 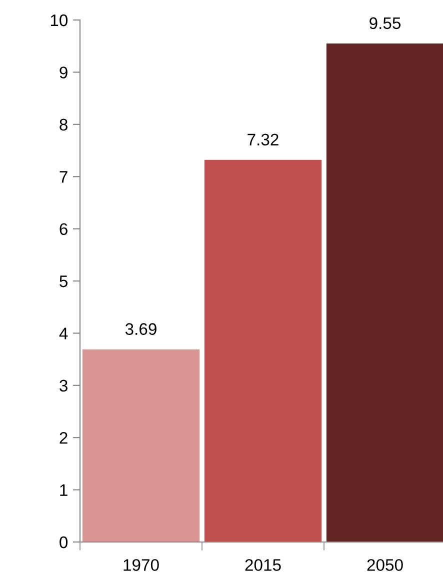 What do you see at coordinates (64, 386) in the screenshot?
I see `y-tick-label: 3` at bounding box center [64, 386].